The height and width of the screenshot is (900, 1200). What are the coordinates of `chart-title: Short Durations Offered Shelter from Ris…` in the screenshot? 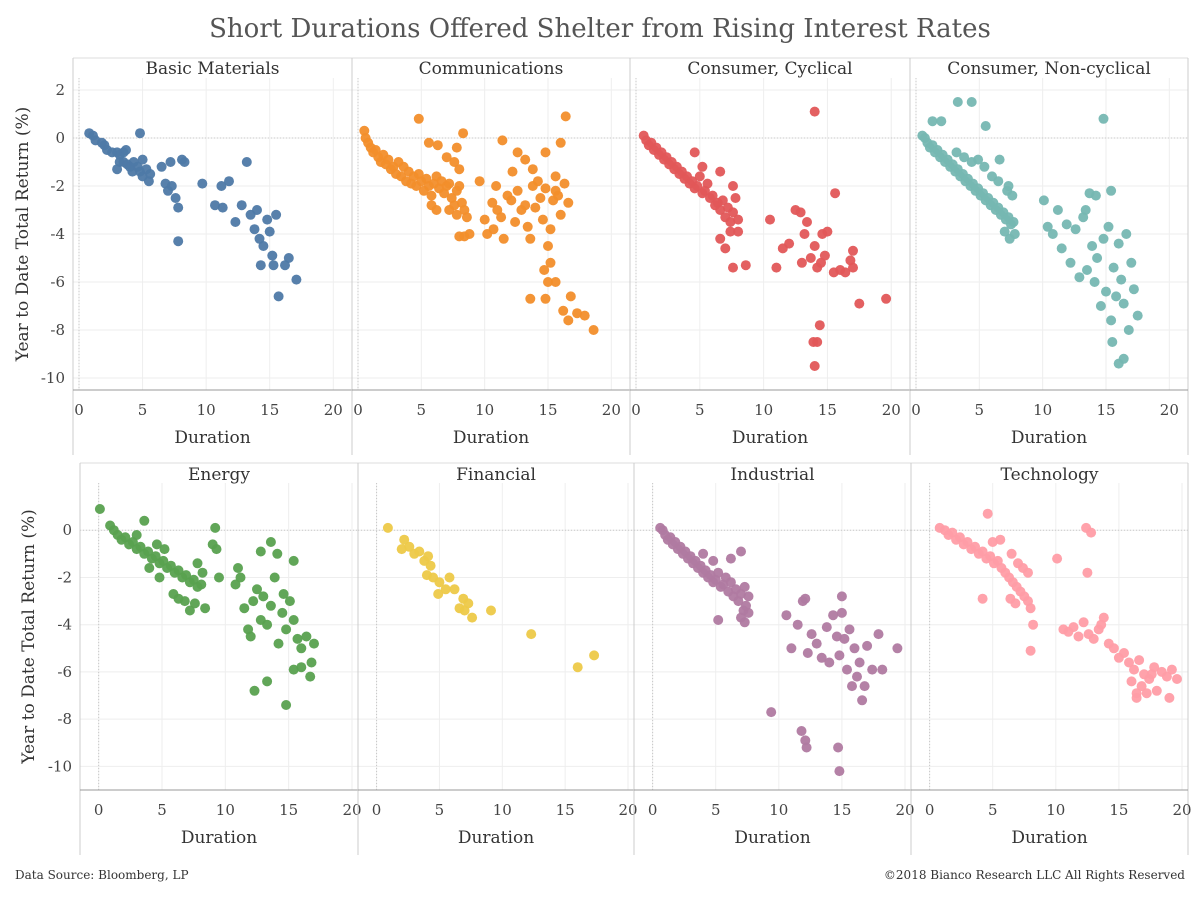 It's located at (600, 29).